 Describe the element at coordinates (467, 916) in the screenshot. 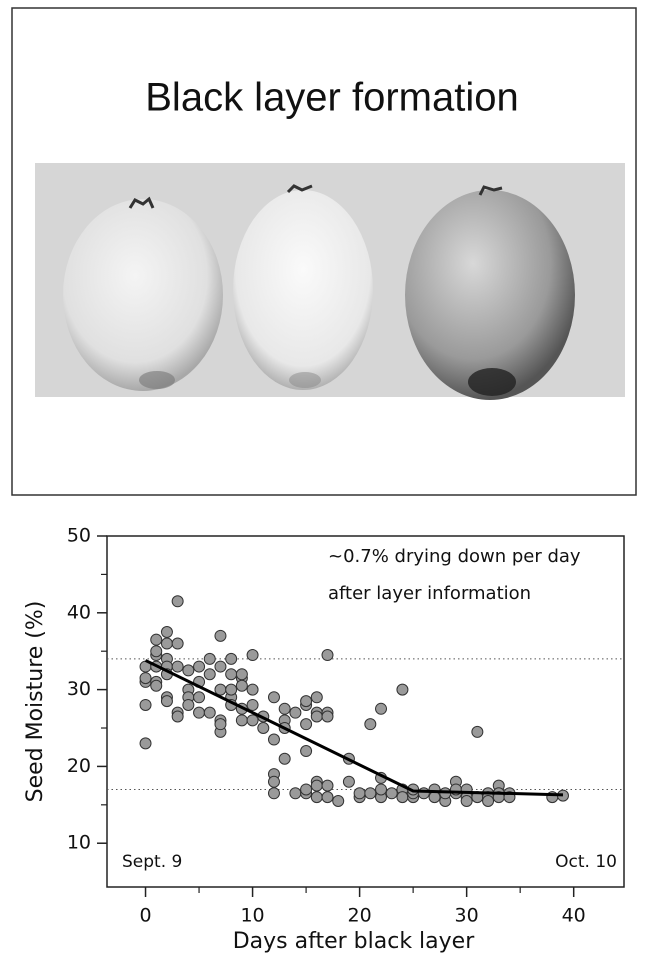

I see `x-tick-label: 30` at that location.